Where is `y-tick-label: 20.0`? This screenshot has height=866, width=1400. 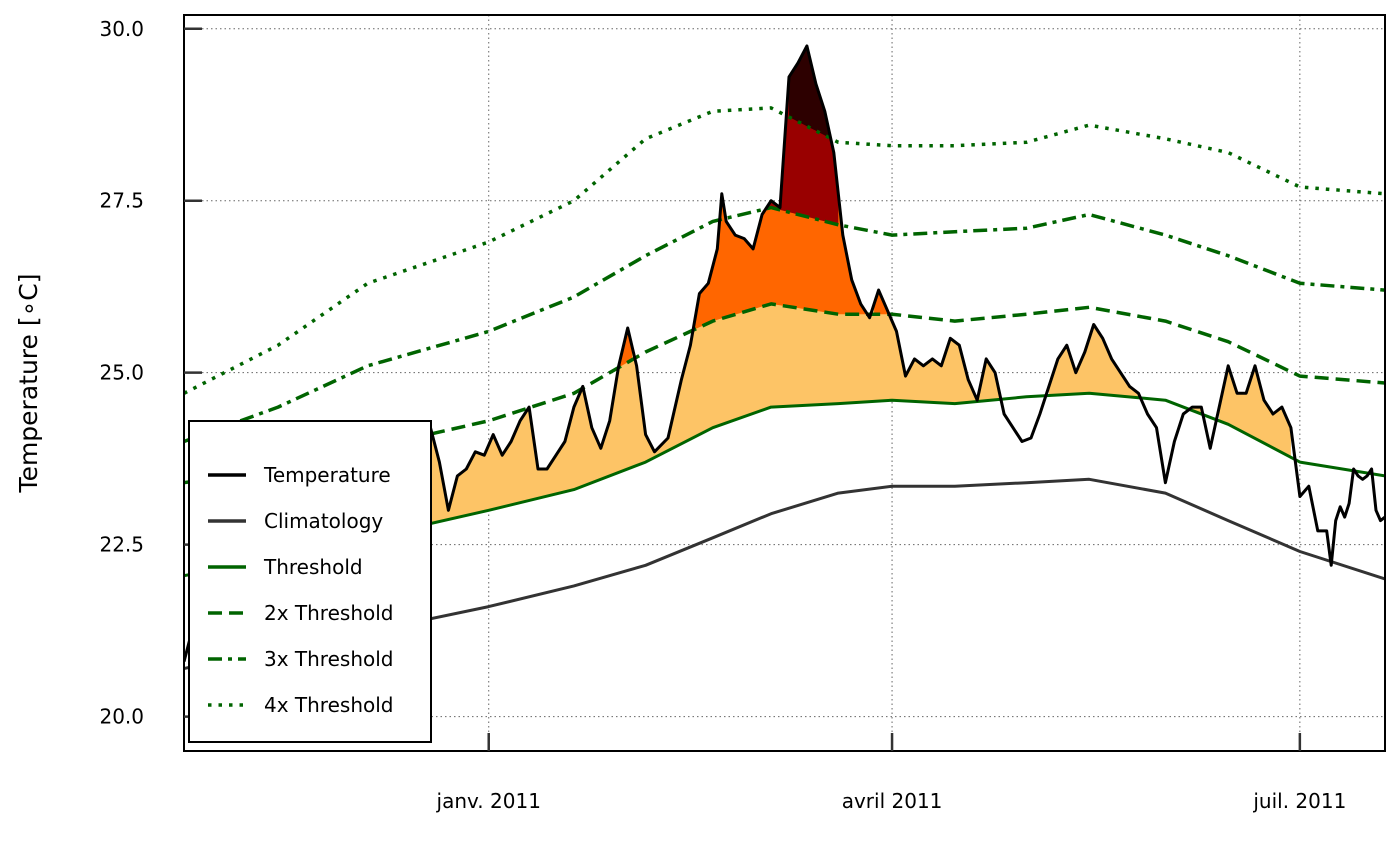
y-tick-label: 20.0 is located at coordinates (121, 717).